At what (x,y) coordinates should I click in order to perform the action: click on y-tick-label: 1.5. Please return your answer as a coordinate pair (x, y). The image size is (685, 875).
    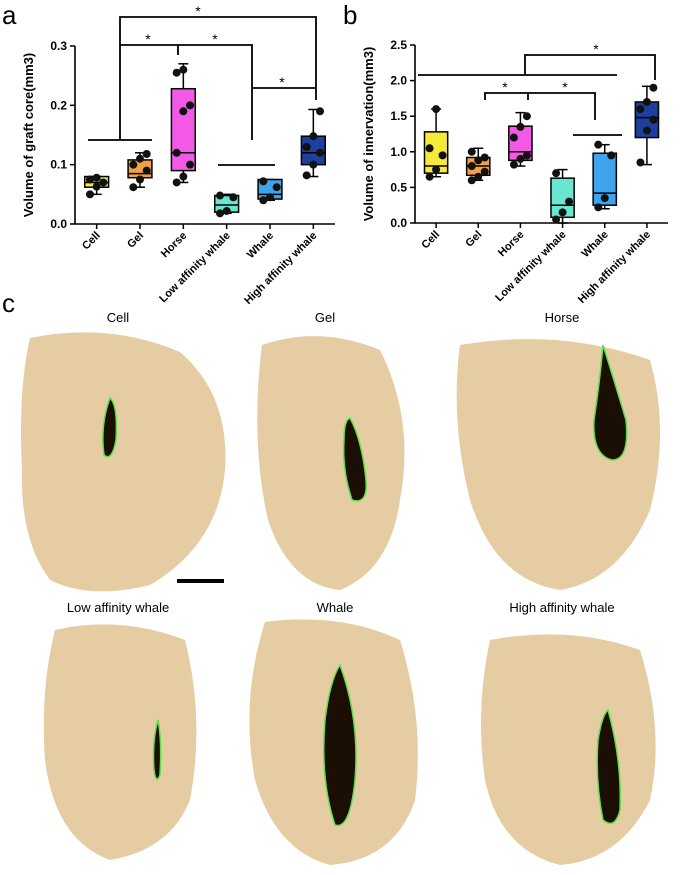
    Looking at the image, I should click on (398, 116).